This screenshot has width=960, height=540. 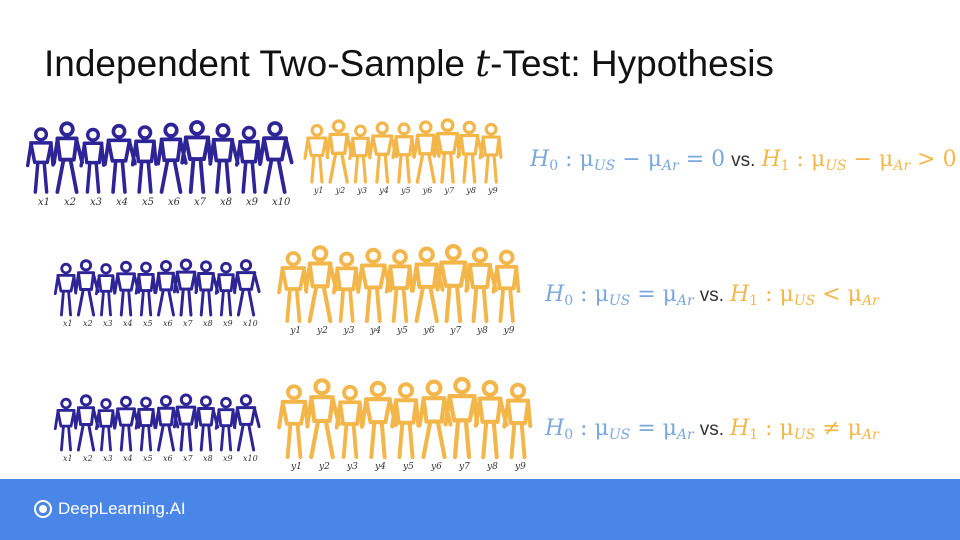 What do you see at coordinates (260, 63) in the screenshot?
I see `title-prefix: Independent Two-Sample` at bounding box center [260, 63].